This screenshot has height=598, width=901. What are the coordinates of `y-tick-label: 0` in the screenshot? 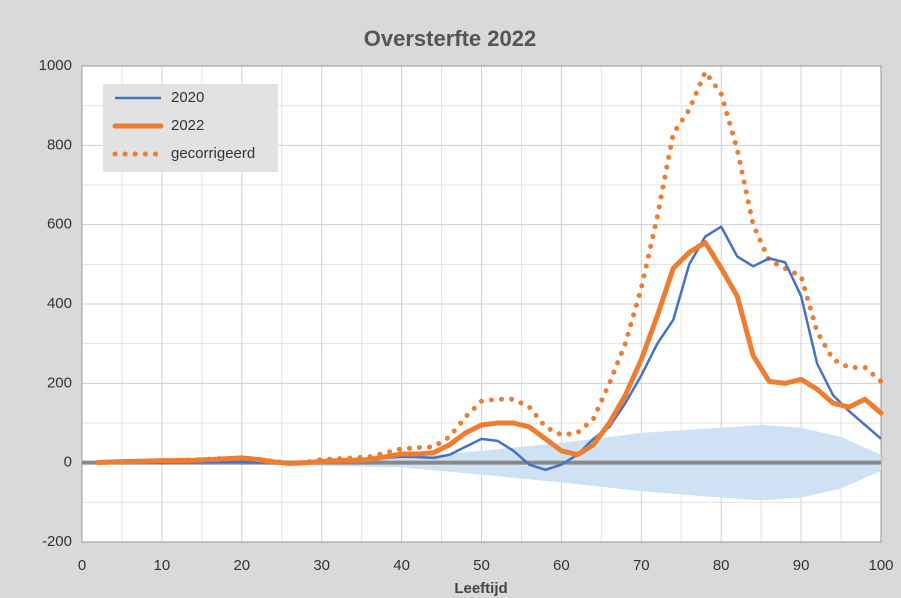 It's located at (68, 462).